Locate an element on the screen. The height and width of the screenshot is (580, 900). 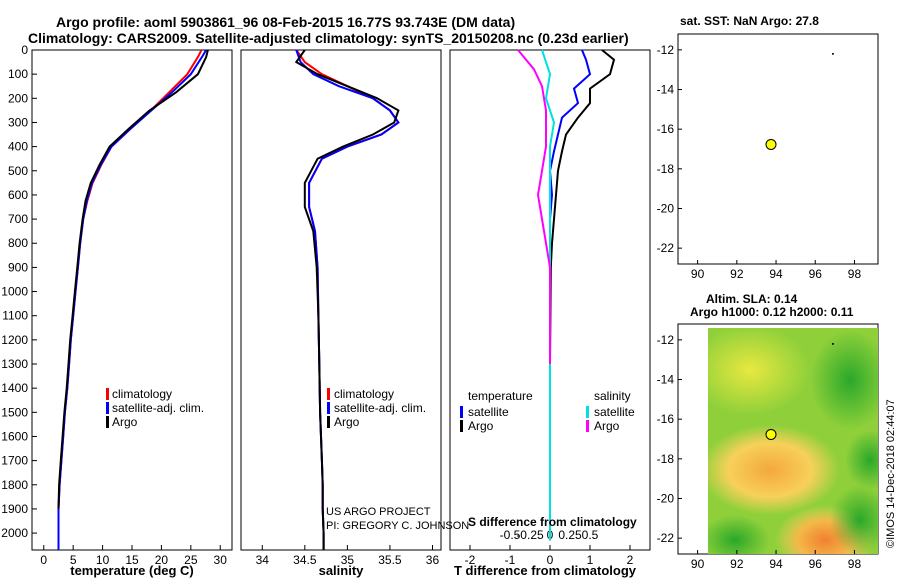
legend-label-temperature: satellite is located at coordinates (488, 412).